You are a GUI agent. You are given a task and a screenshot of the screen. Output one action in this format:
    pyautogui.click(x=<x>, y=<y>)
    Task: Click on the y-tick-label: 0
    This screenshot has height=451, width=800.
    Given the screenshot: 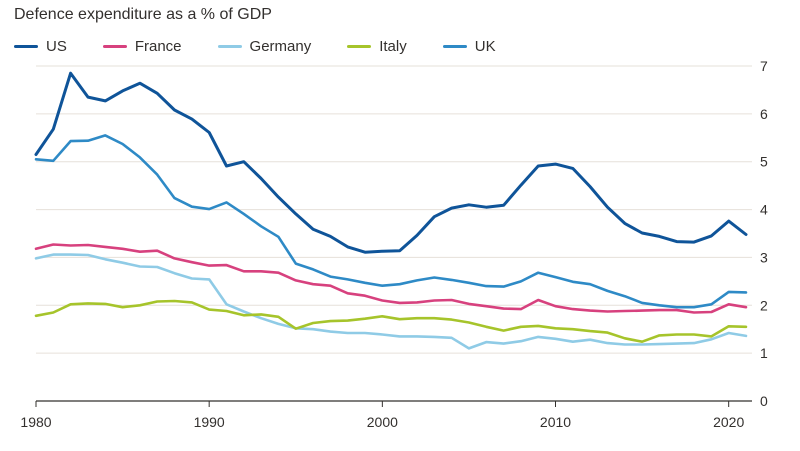 What is the action you would take?
    pyautogui.click(x=764, y=401)
    